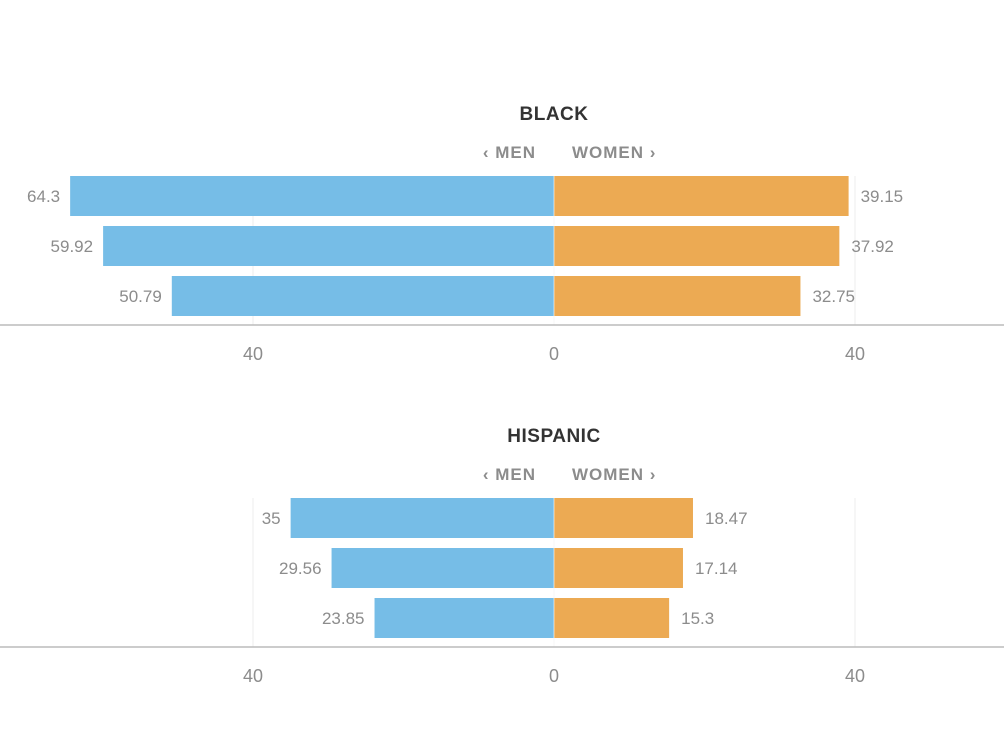  Describe the element at coordinates (300, 568) in the screenshot. I see `hispanic-men-value-1: 29.56` at that location.